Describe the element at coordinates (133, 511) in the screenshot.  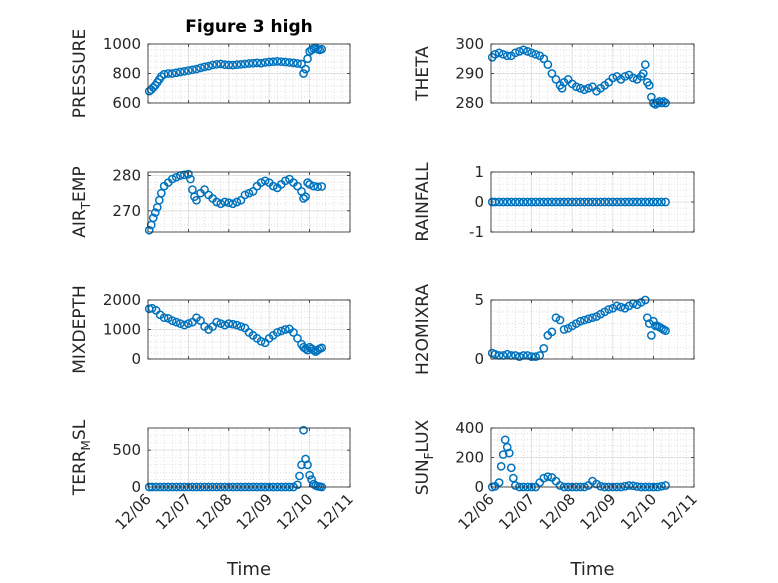
I see `x-tick-label: 12/06` at that location.